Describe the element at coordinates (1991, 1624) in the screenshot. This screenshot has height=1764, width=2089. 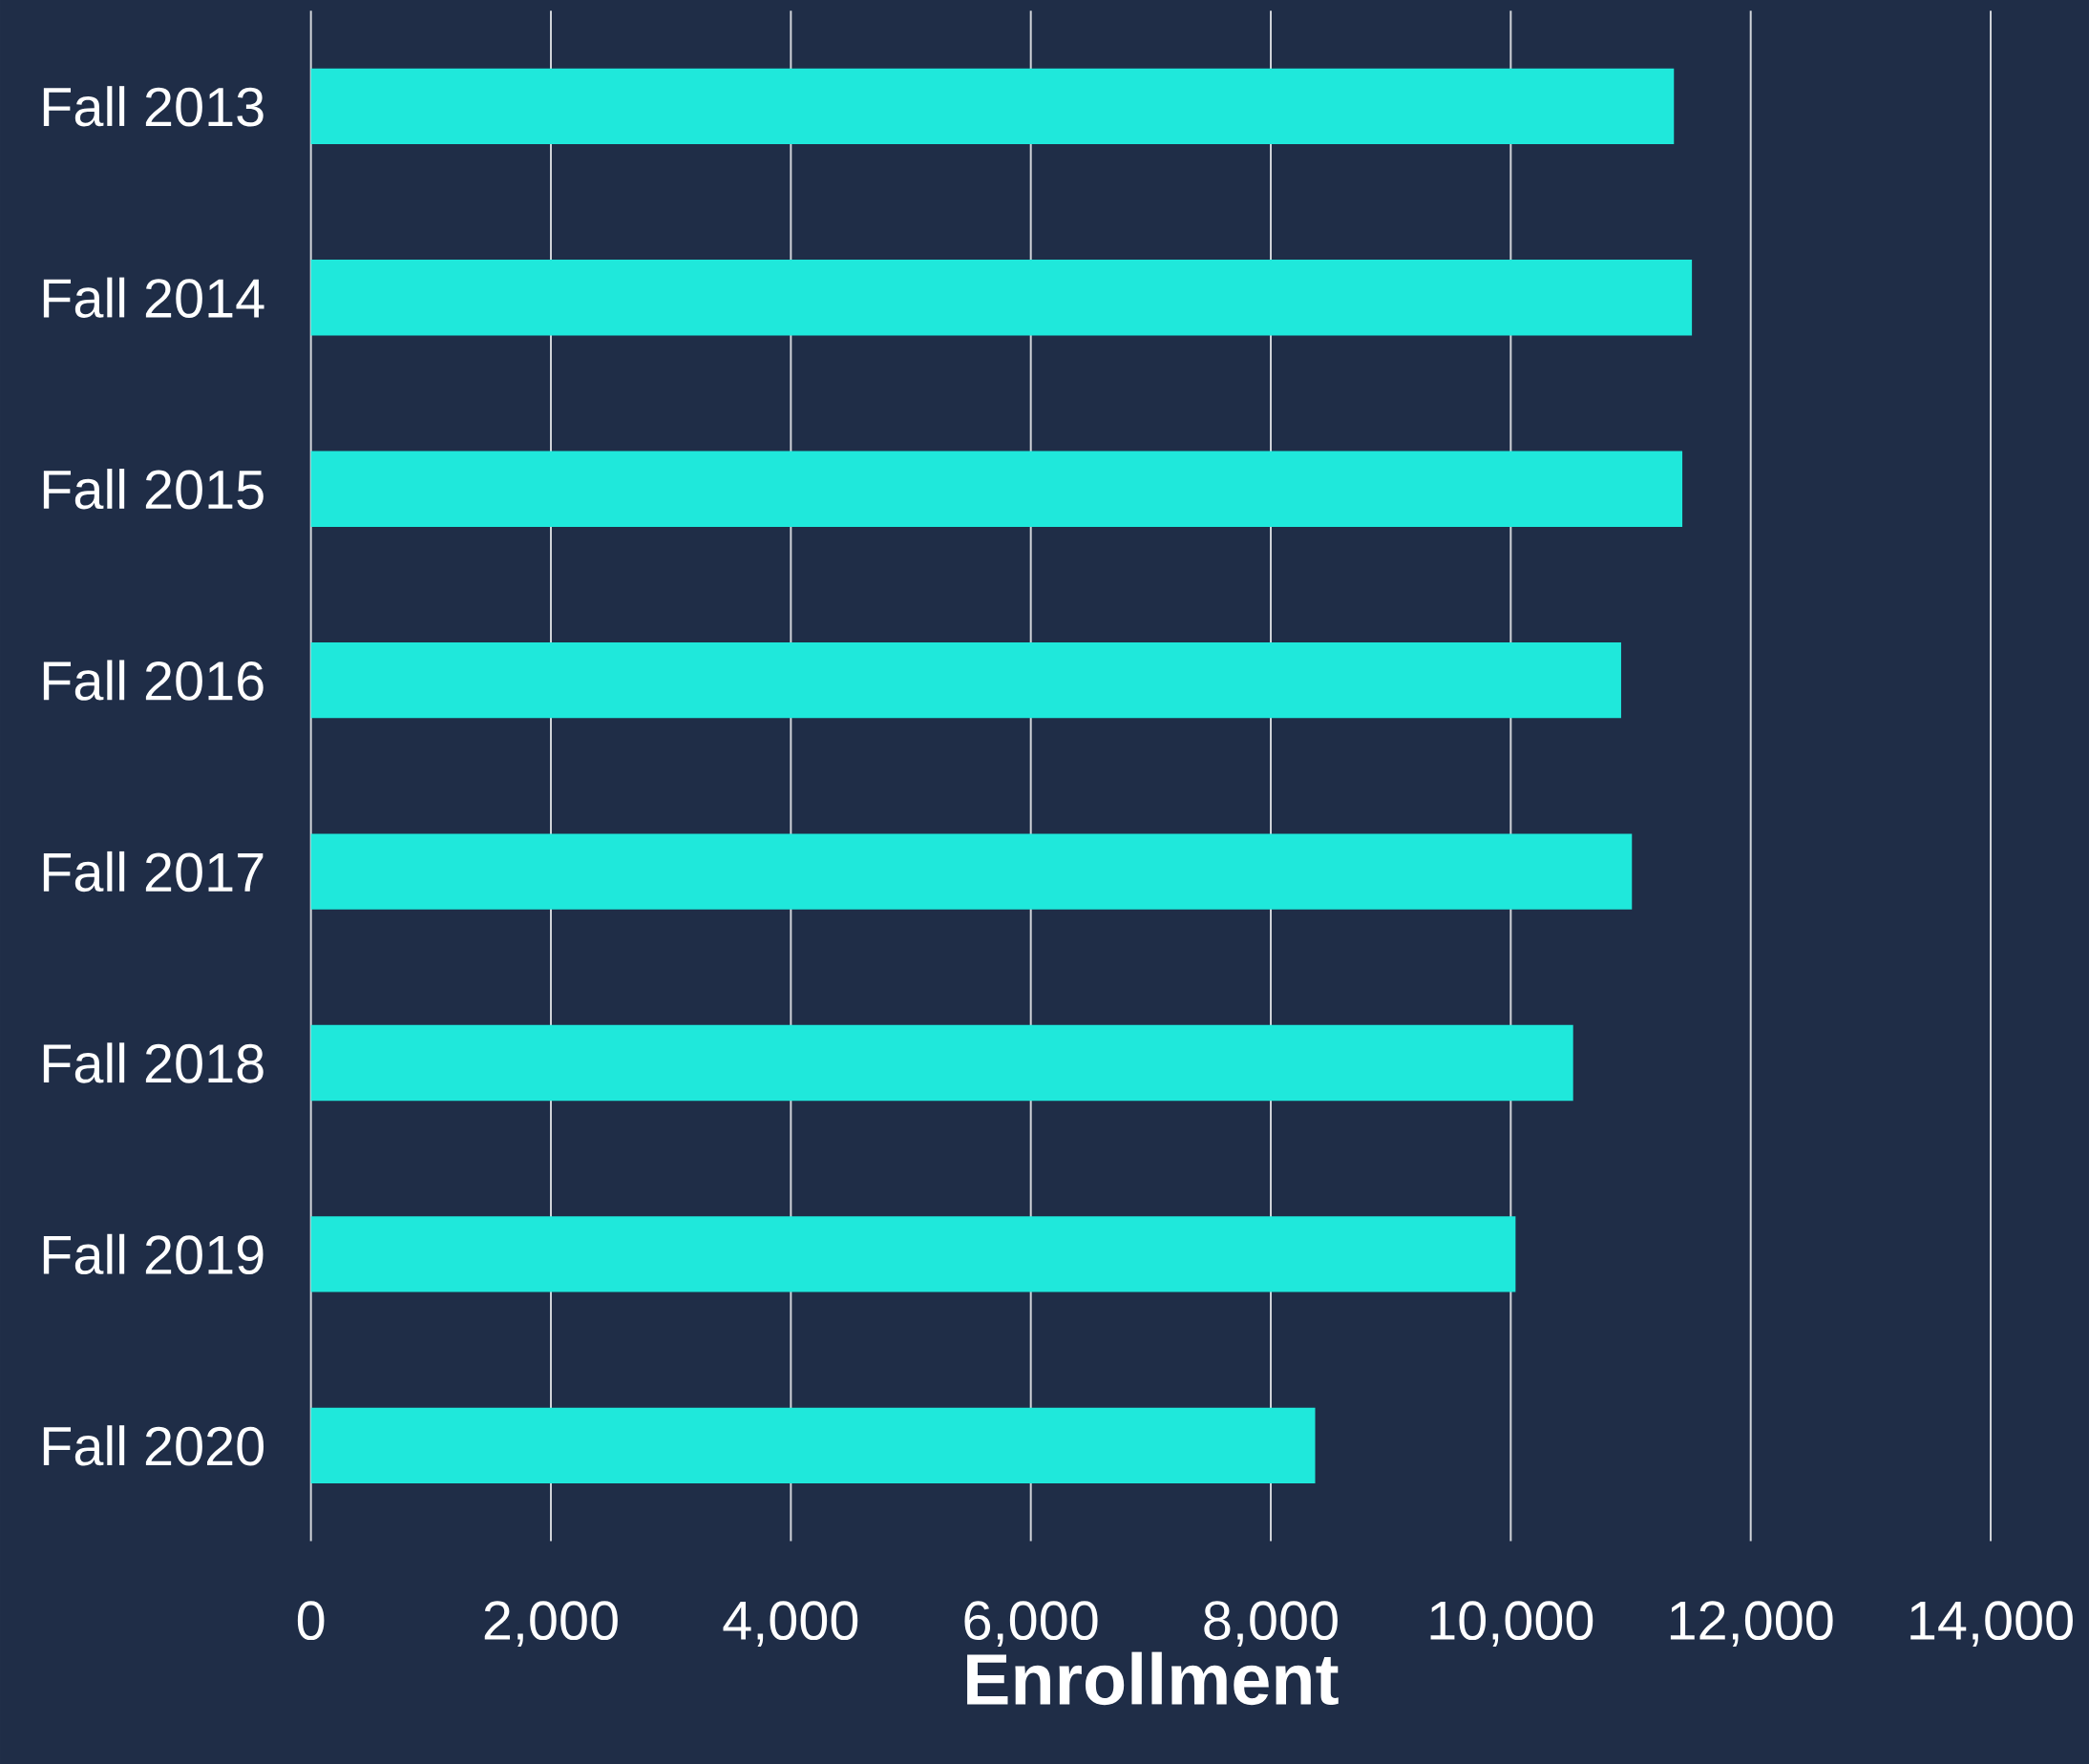
I see `x-tick-label: 14,000` at that location.